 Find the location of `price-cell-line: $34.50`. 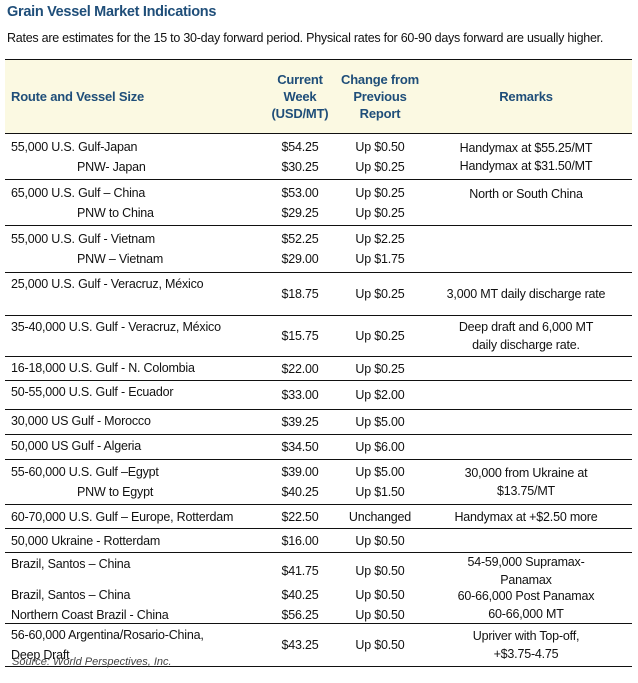

price-cell-line: $34.50 is located at coordinates (300, 447).